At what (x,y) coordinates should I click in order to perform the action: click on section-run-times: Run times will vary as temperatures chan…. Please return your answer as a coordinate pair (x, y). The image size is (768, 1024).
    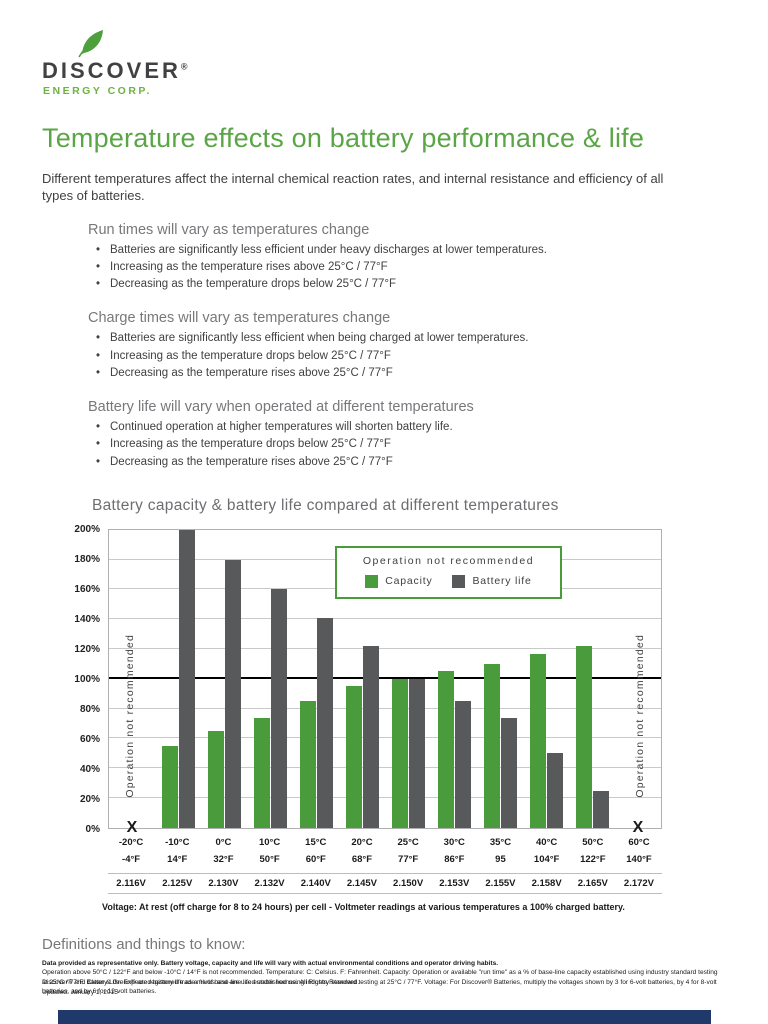
    Looking at the image, I should click on (404, 258).